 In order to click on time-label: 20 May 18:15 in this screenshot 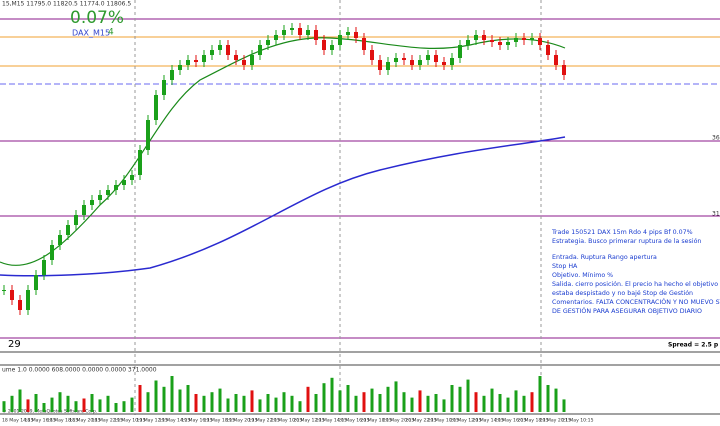, I will do `click(376, 421)`.